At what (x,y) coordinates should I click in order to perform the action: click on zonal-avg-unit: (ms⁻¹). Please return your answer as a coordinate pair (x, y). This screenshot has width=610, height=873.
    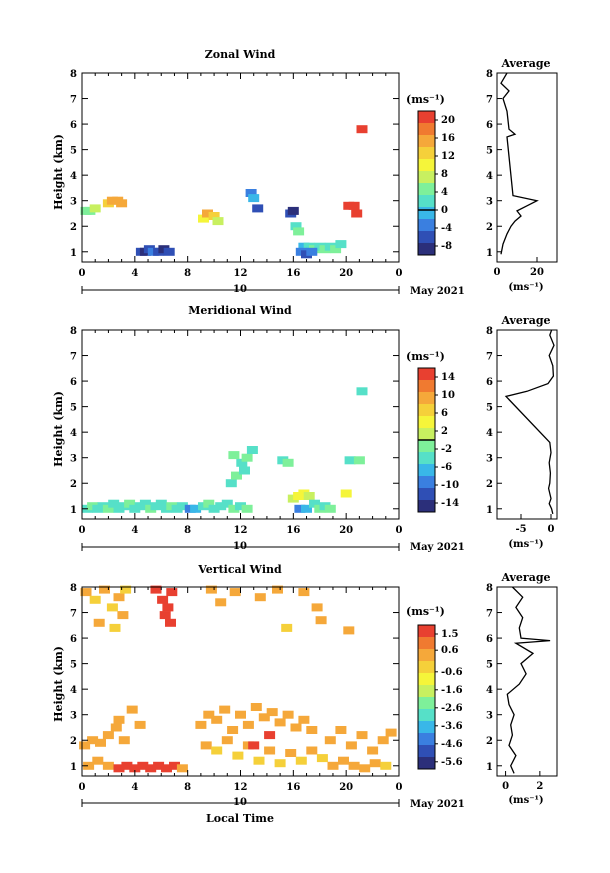
    Looking at the image, I should click on (525, 287).